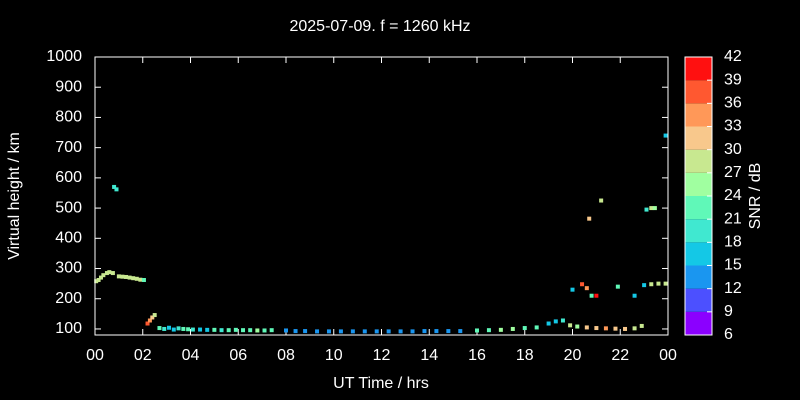 The height and width of the screenshot is (400, 800). Describe the element at coordinates (14, 196) in the screenshot. I see `y-axis-label: Virtual height / km` at that location.